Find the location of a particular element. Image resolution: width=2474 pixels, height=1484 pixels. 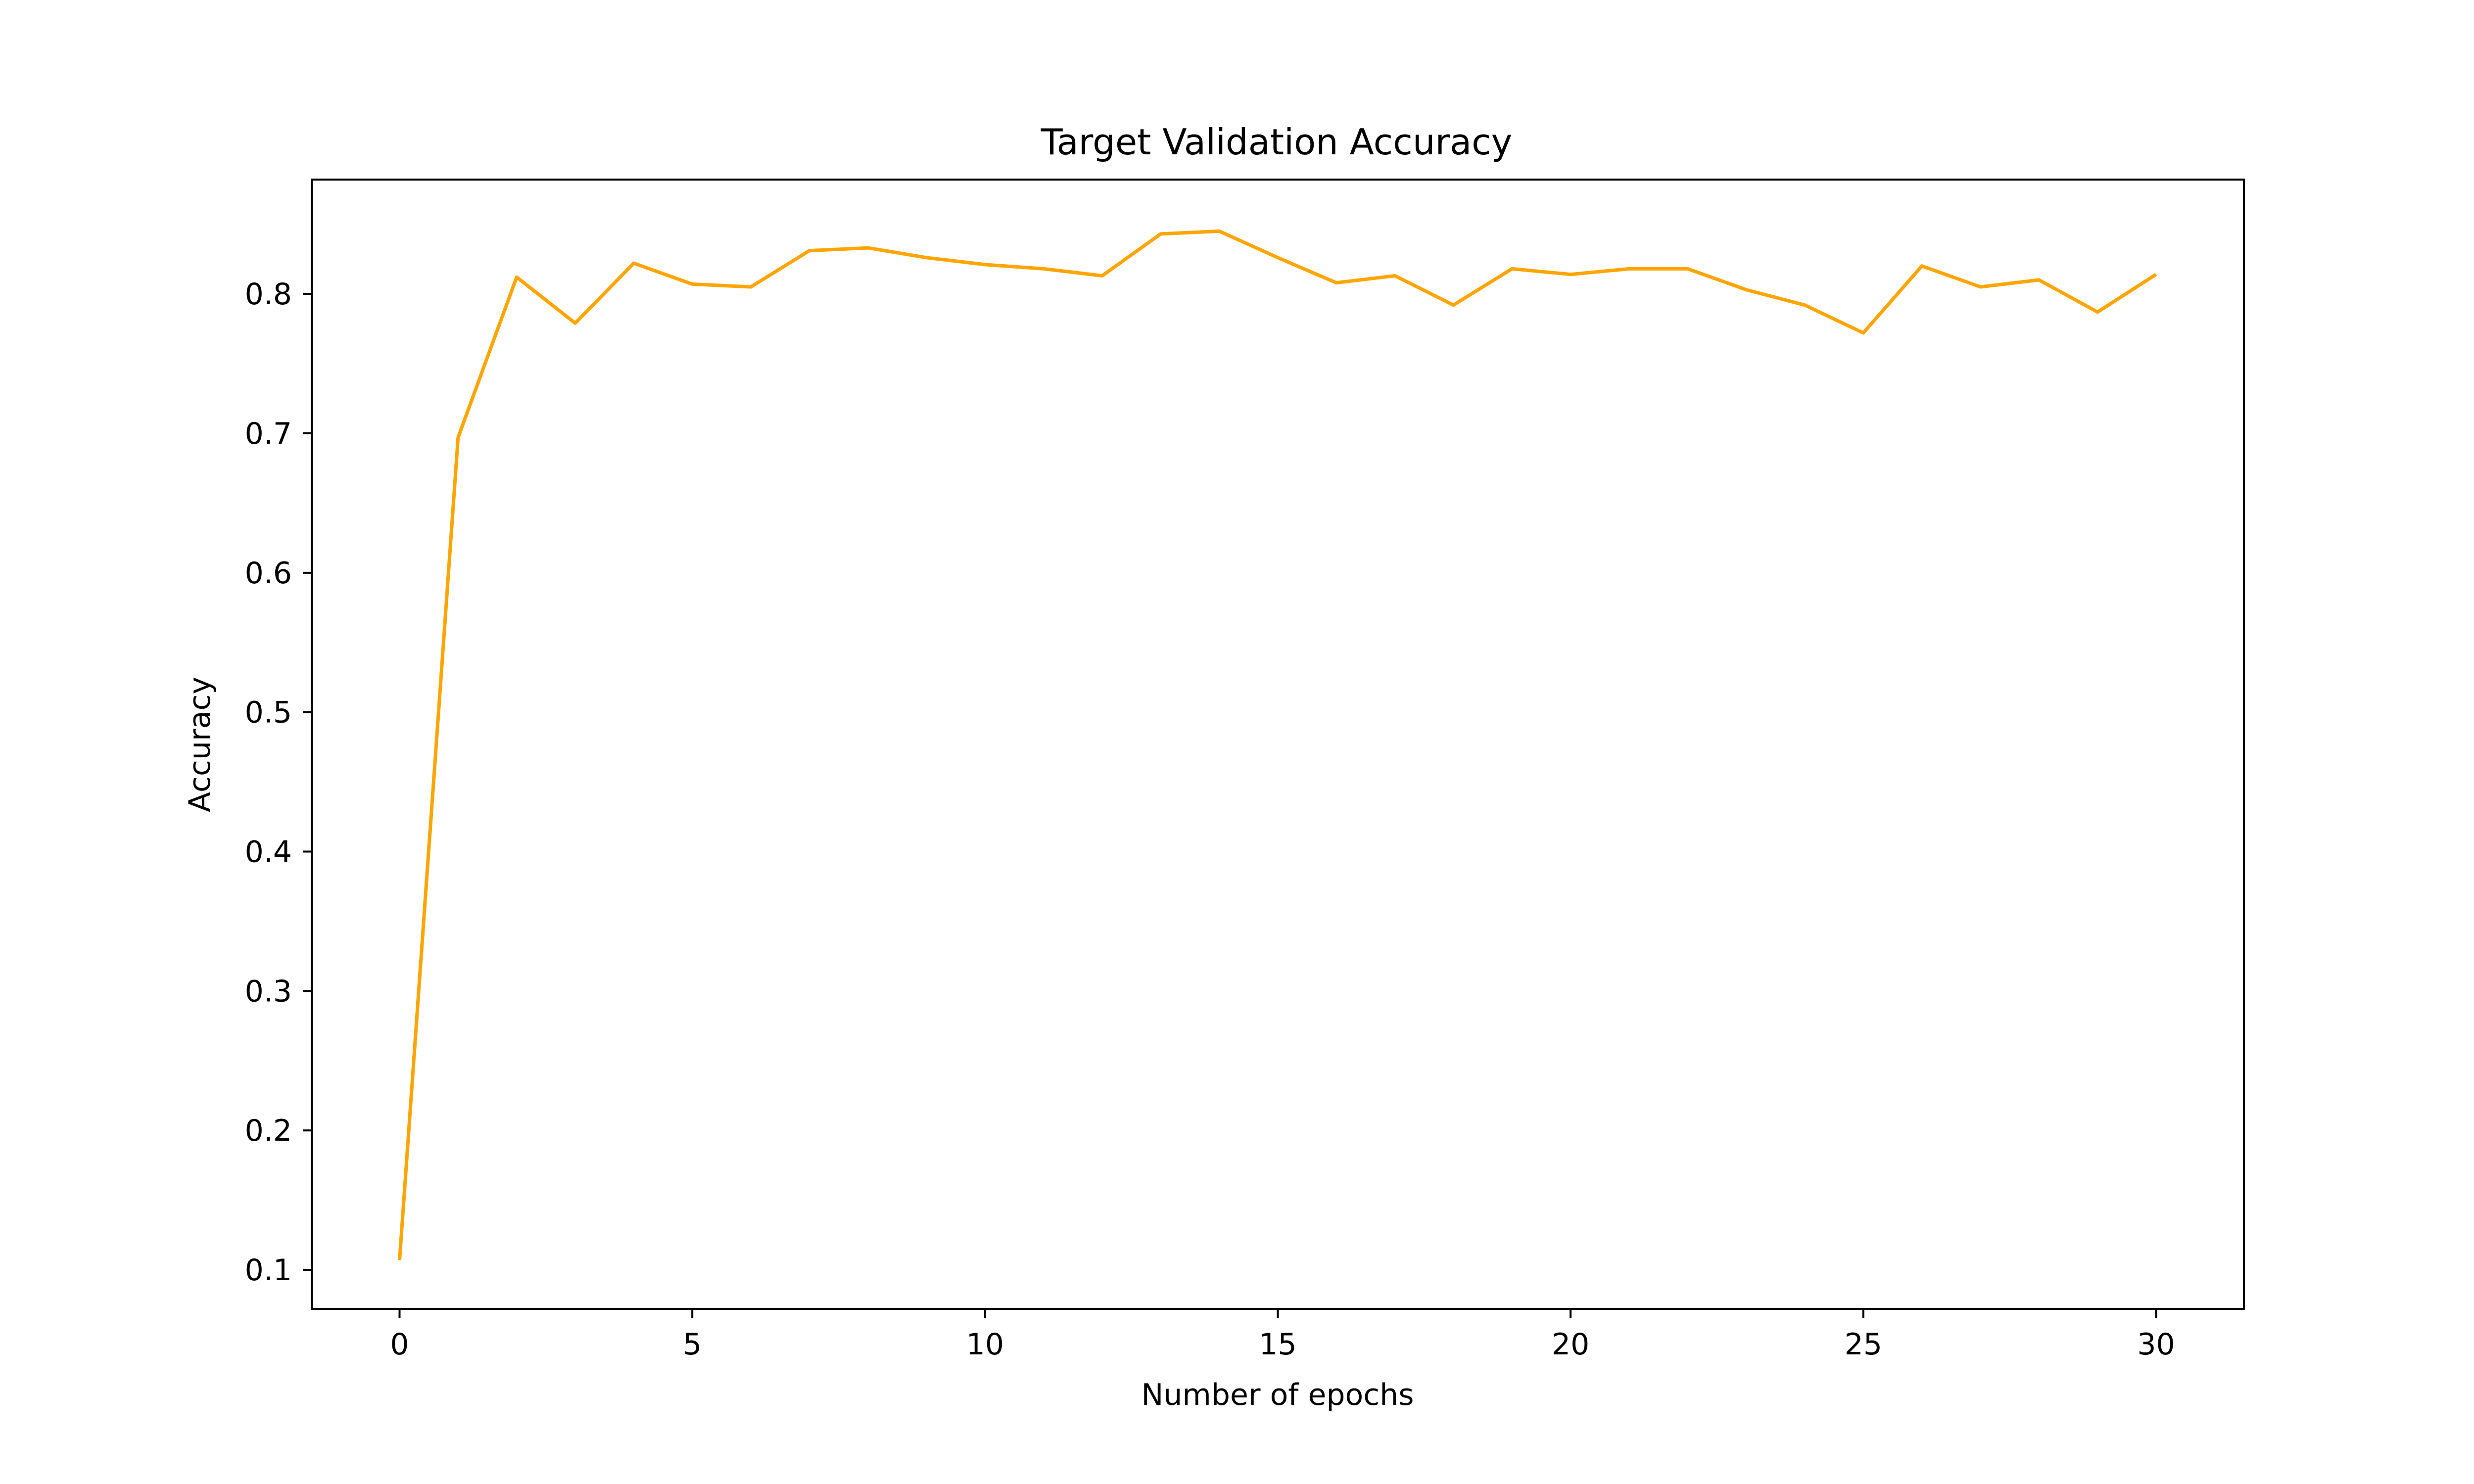

y-tick-label: 0.6 is located at coordinates (269, 573).